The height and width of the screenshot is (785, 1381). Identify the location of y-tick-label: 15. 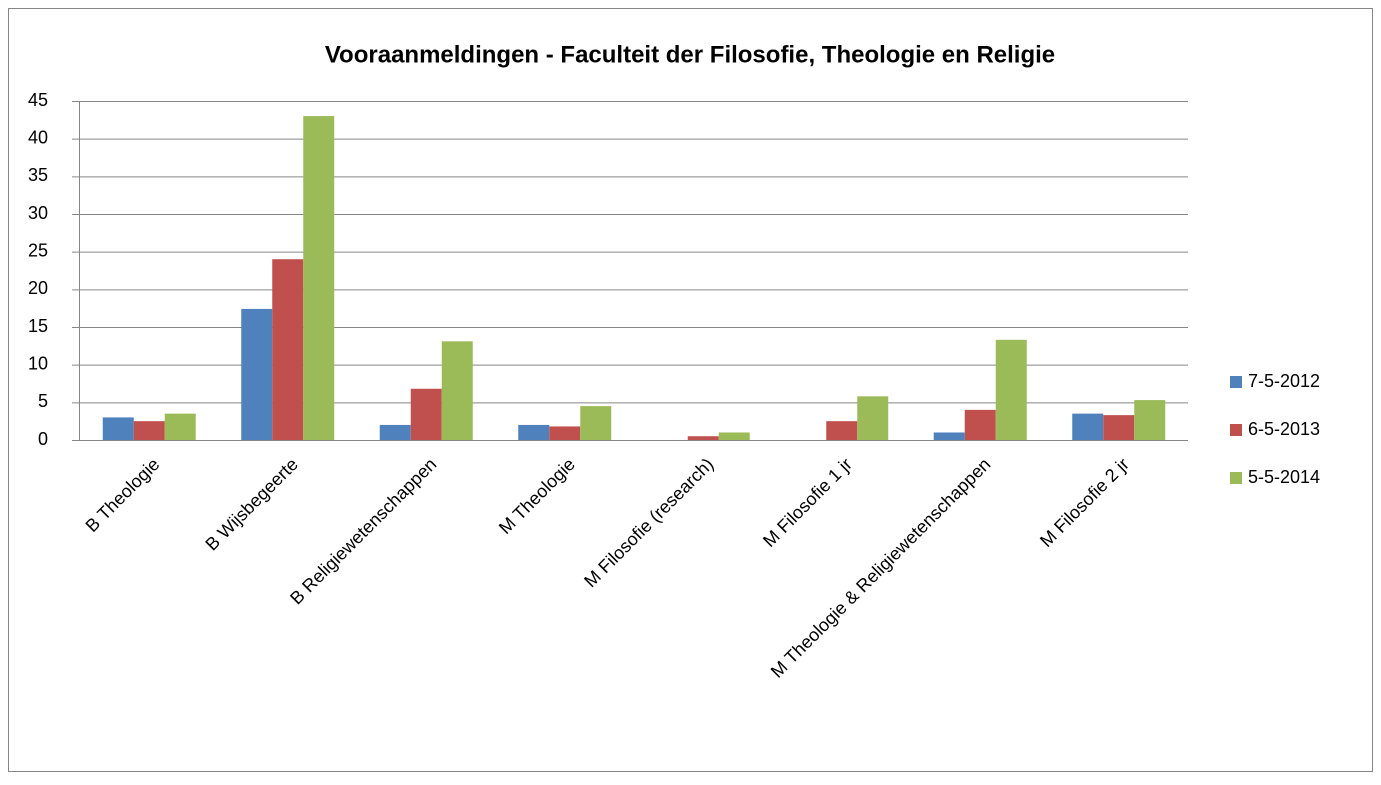
(38, 326).